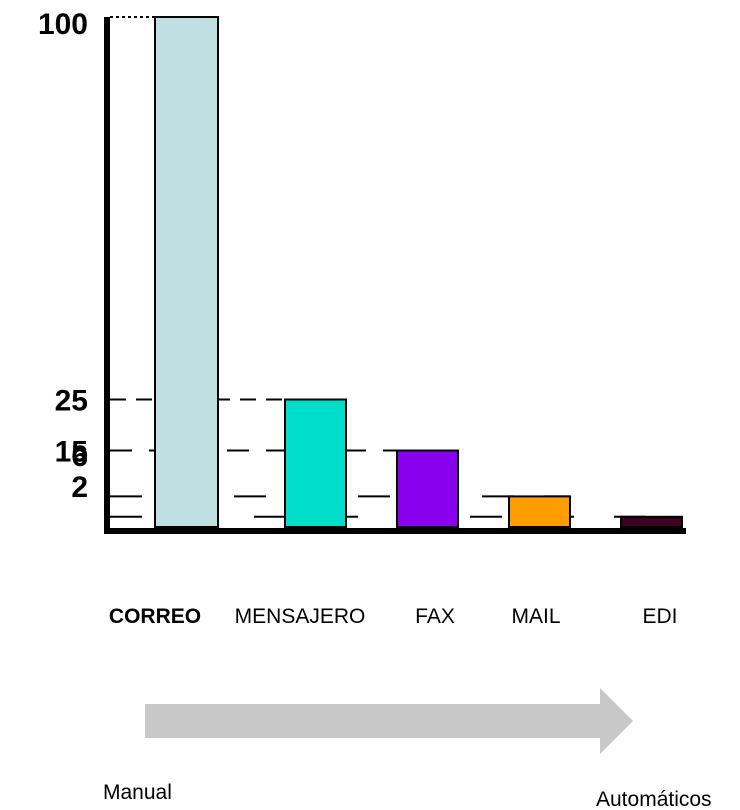 This screenshot has height=810, width=740. I want to click on y-tick-25: 25, so click(71, 401).